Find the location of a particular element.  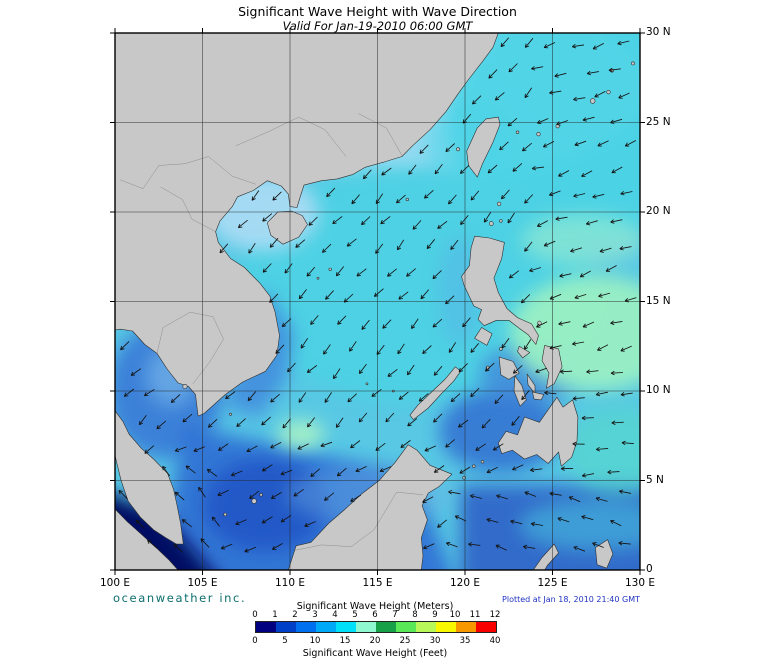

legend-feet-tick: 25 is located at coordinates (405, 641).